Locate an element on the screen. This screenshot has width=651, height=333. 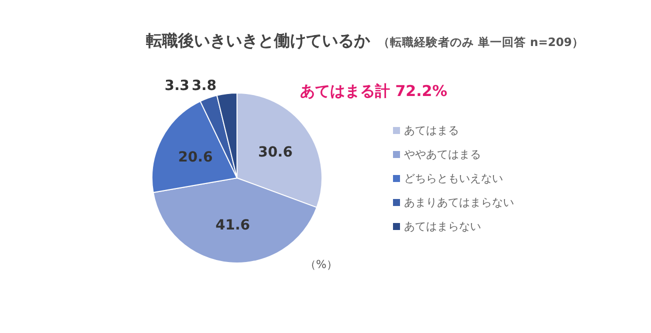
data-label: 3.8 is located at coordinates (204, 86).